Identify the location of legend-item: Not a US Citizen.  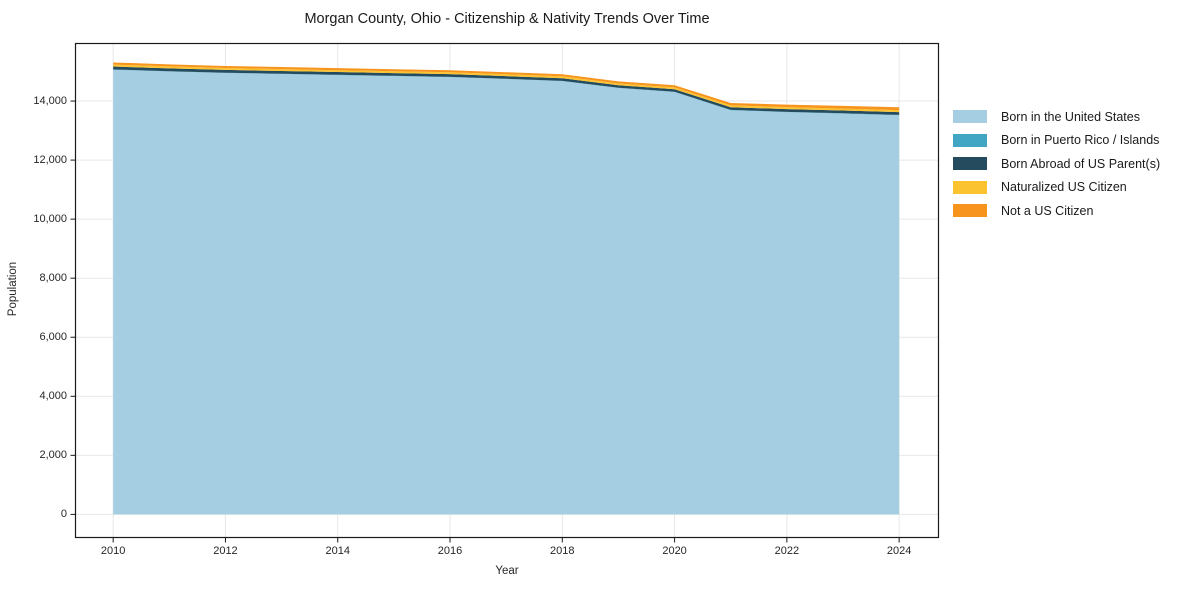
(1056, 211).